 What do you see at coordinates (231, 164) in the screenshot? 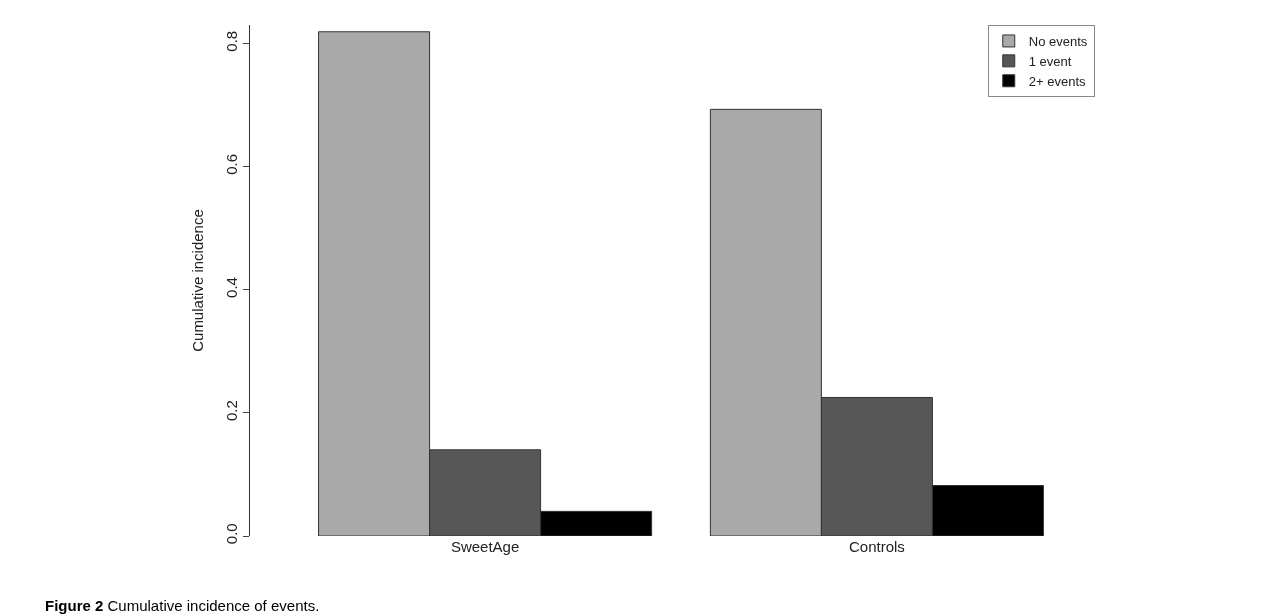
I see `y-tick-label: 0.6` at bounding box center [231, 164].